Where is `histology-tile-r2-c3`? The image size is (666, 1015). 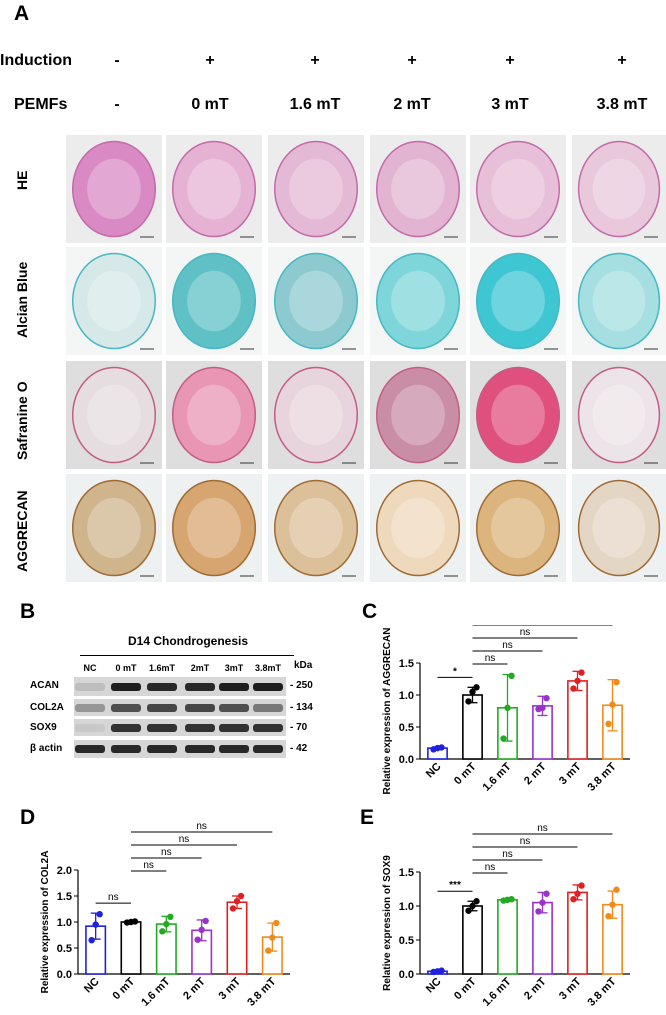 histology-tile-r2-c3 is located at coordinates (418, 415).